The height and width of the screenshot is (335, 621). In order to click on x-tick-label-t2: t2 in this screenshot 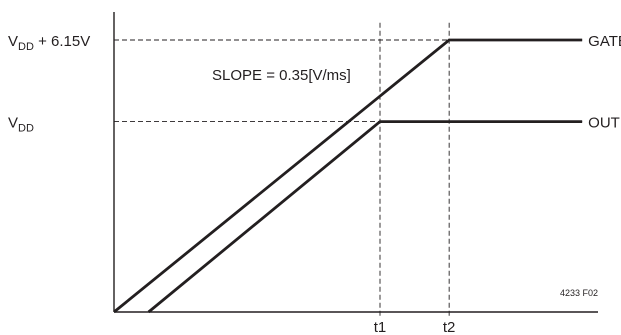, I will do `click(449, 327)`.